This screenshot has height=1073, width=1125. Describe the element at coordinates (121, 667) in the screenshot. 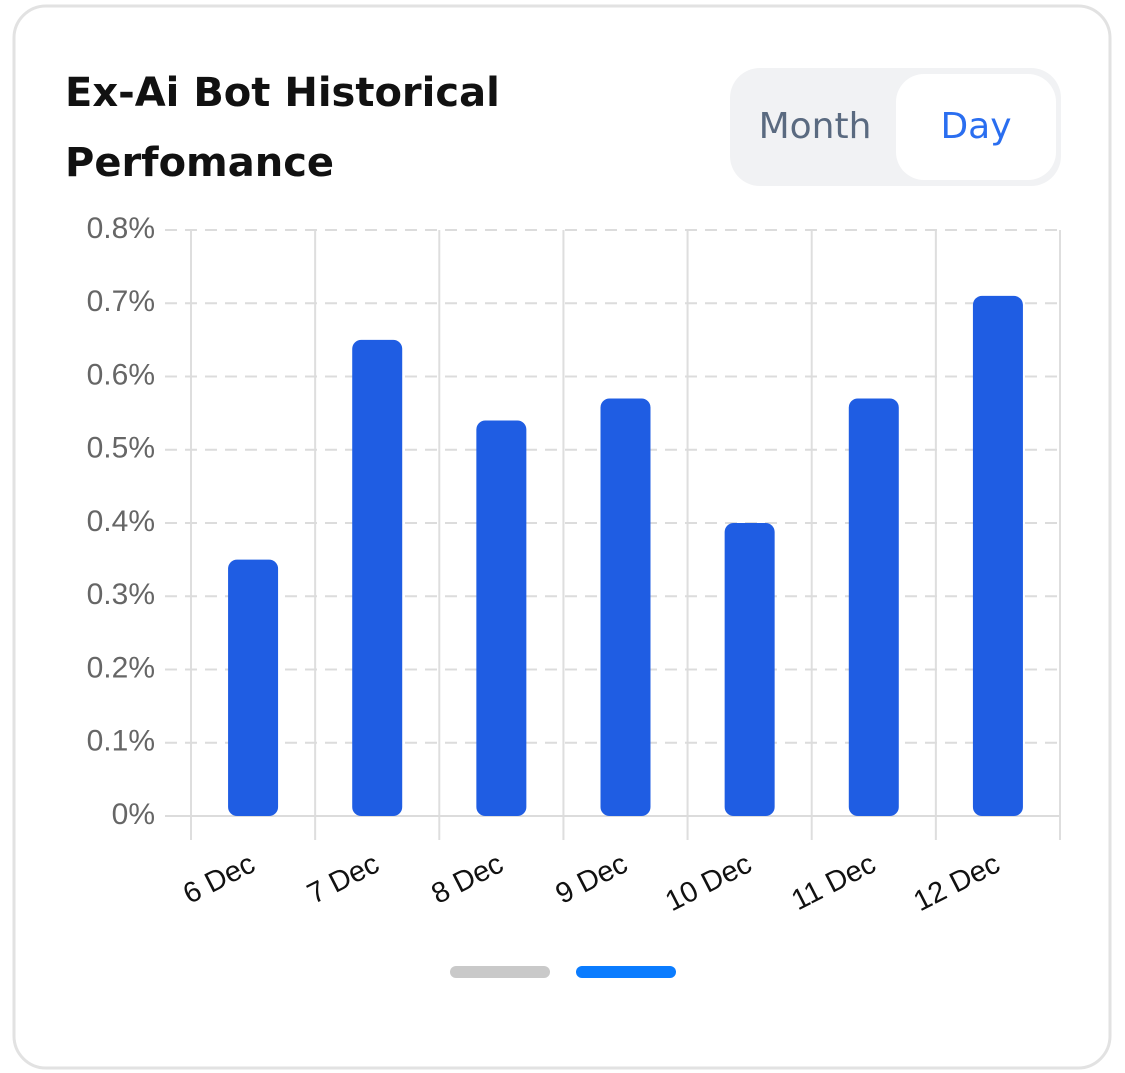

I see `y-tick-label: 0.2%` at that location.